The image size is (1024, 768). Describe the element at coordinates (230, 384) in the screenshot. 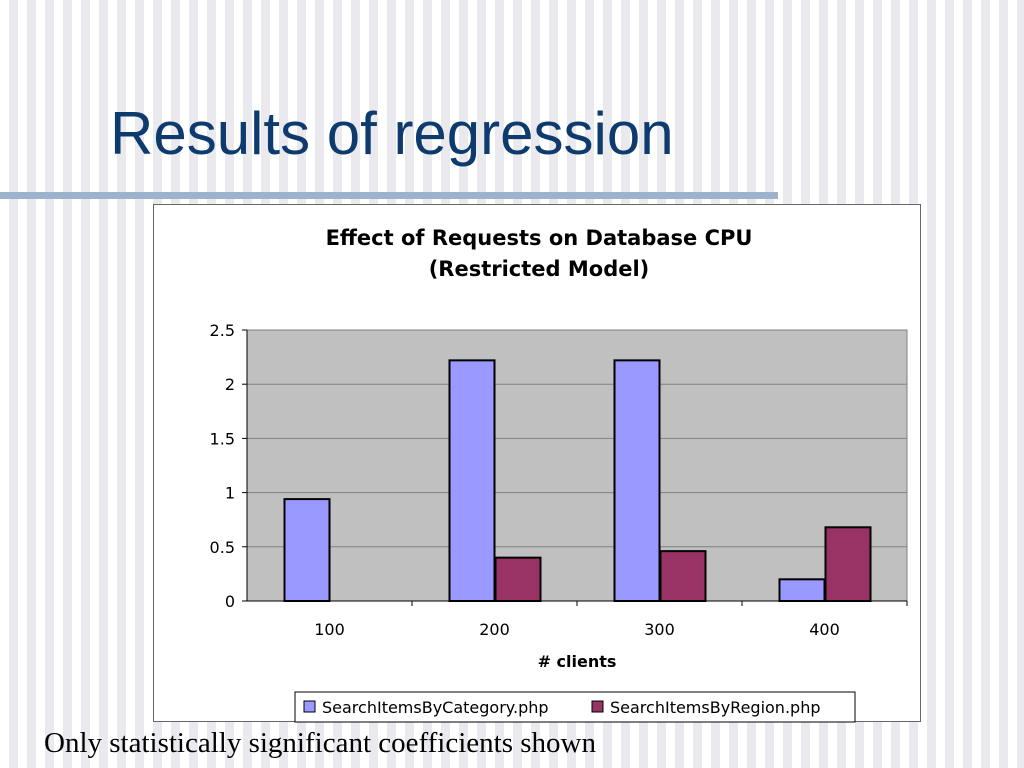

I see `y-tick-label: 2` at that location.